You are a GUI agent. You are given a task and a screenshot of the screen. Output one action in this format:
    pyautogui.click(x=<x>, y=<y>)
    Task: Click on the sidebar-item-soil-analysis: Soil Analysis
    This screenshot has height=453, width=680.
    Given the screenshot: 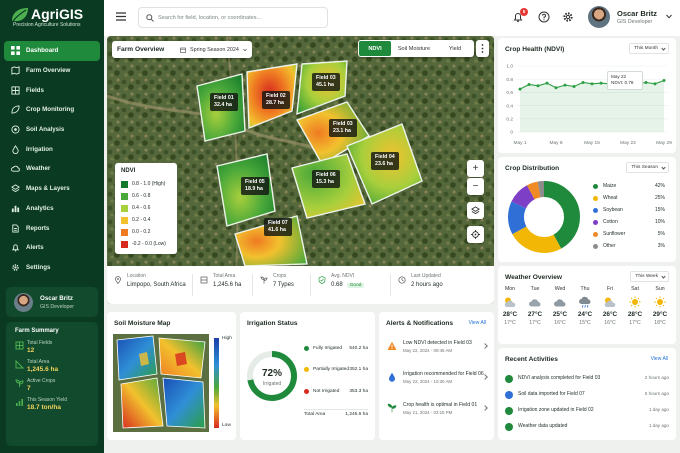 What is the action you would take?
    pyautogui.click(x=52, y=130)
    